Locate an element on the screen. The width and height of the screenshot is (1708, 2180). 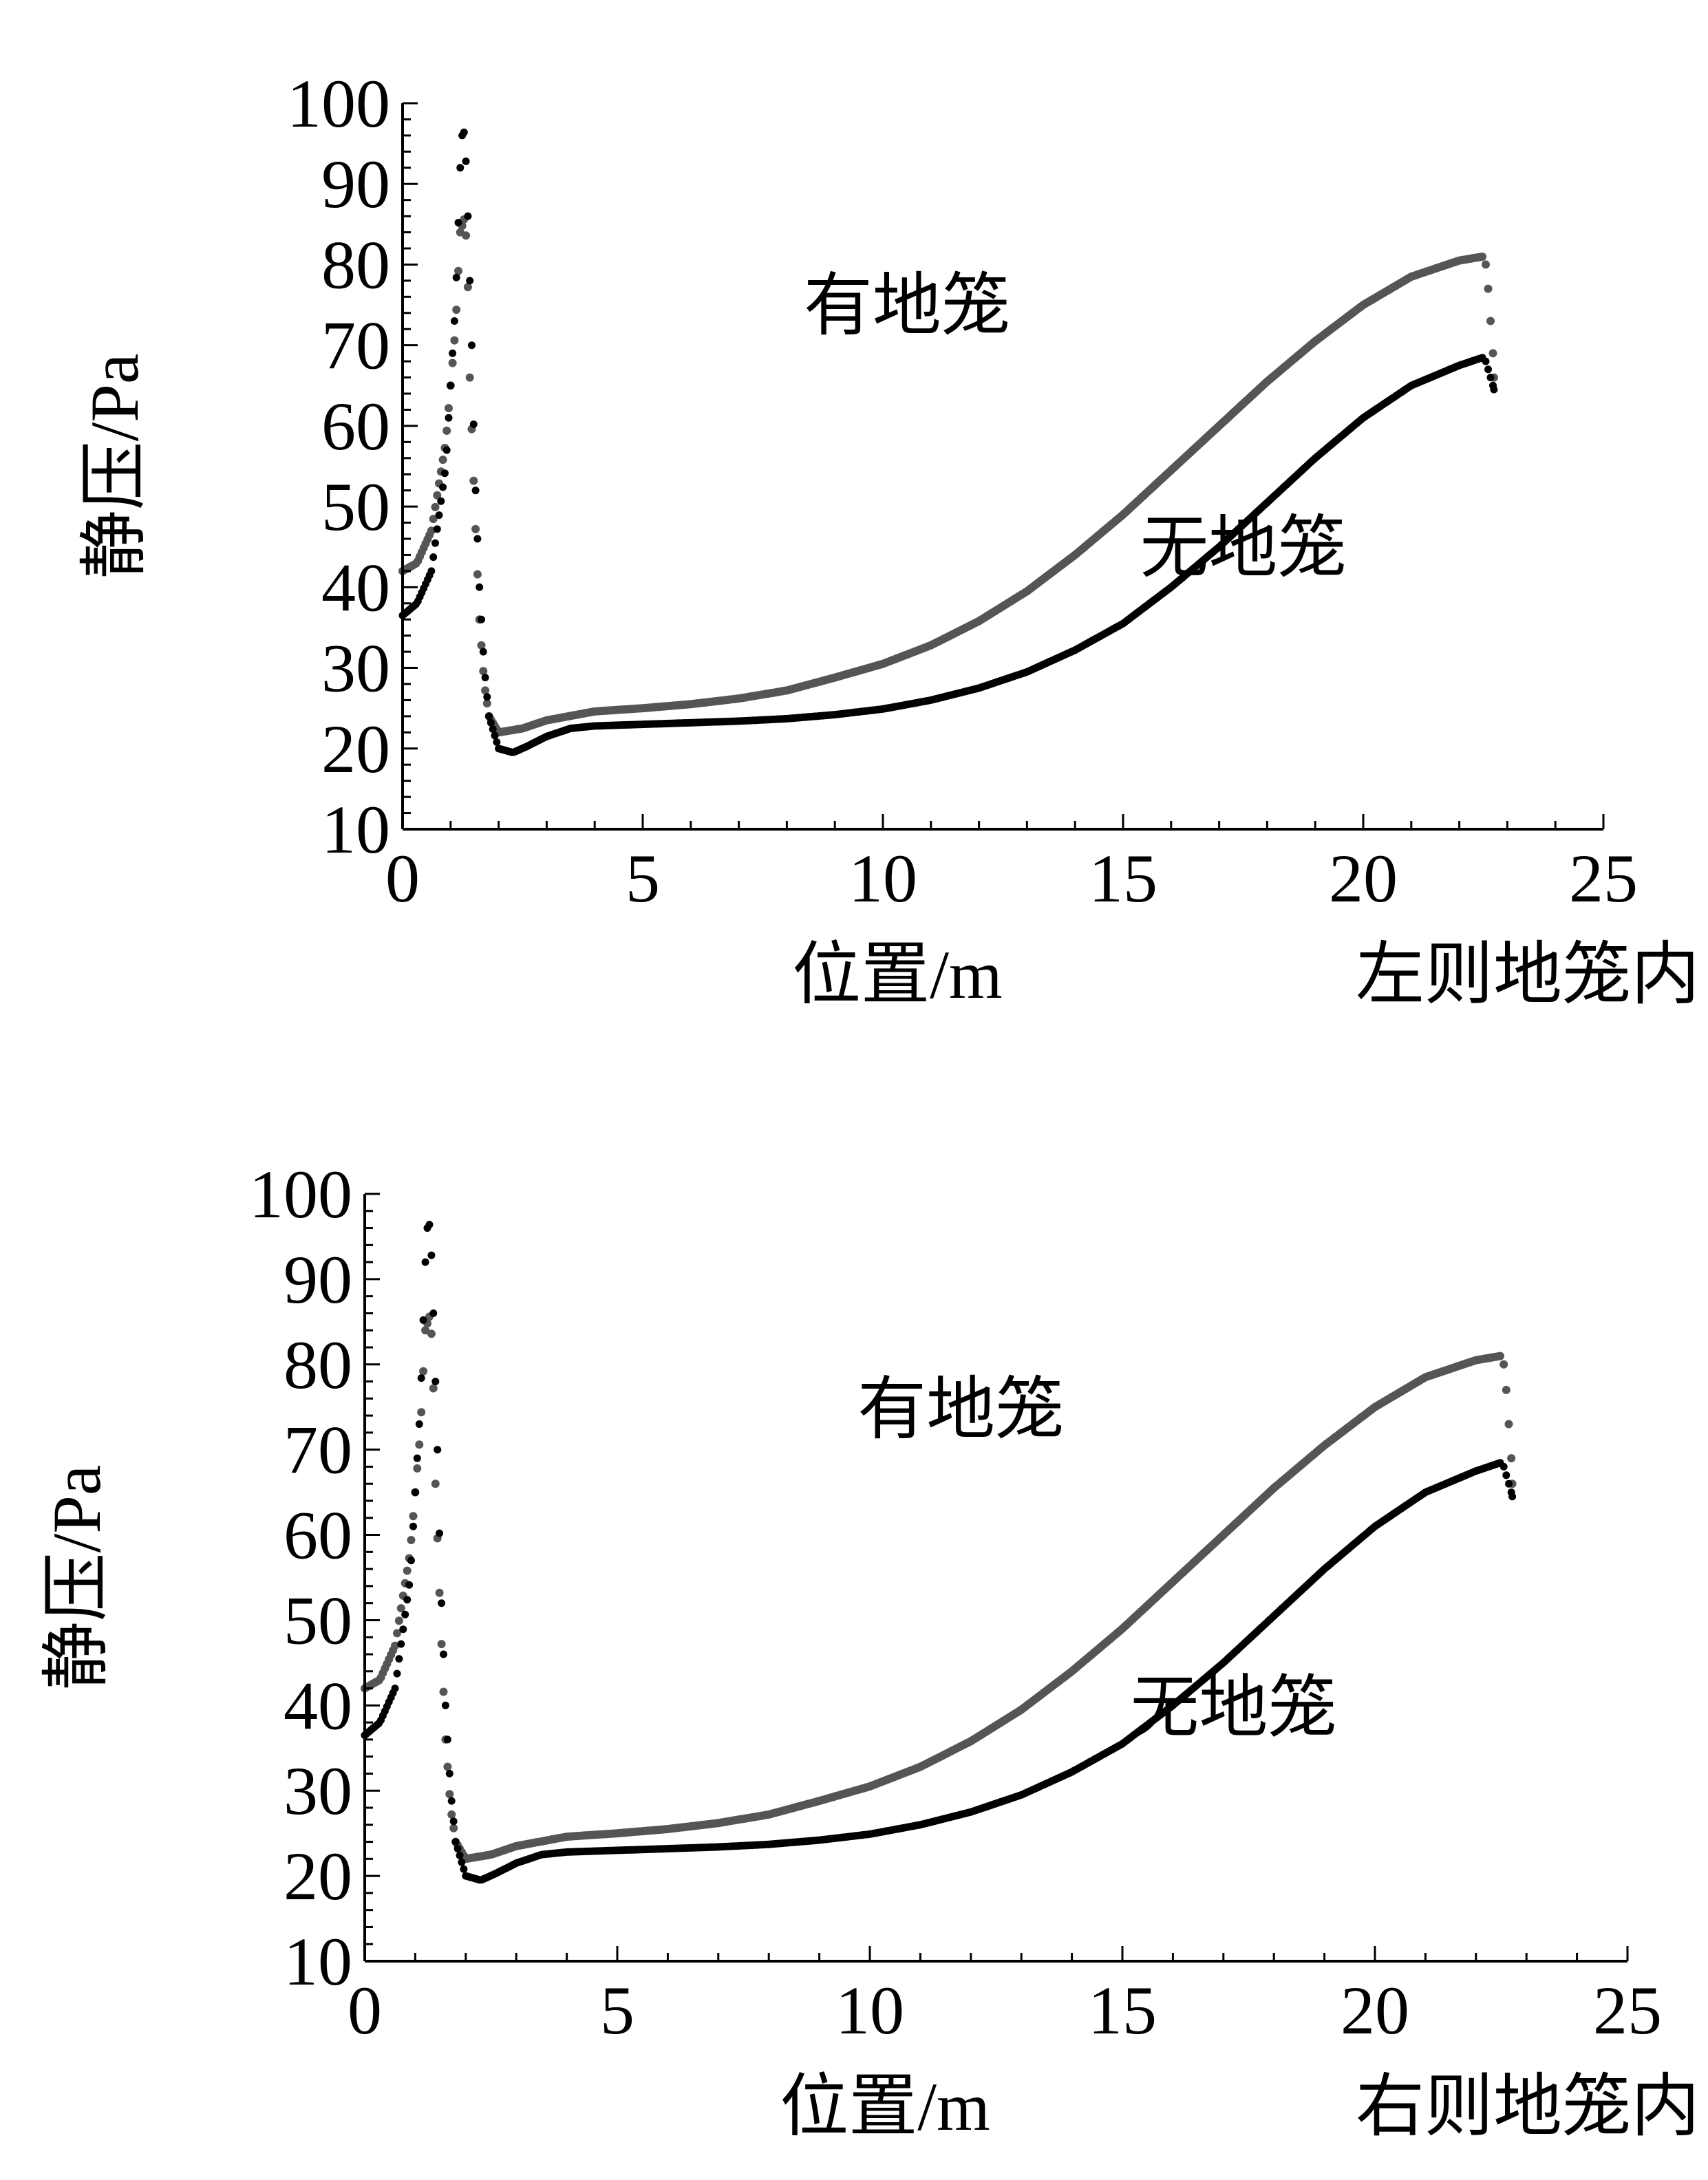
y-tick-label: 70 is located at coordinates (355, 346).